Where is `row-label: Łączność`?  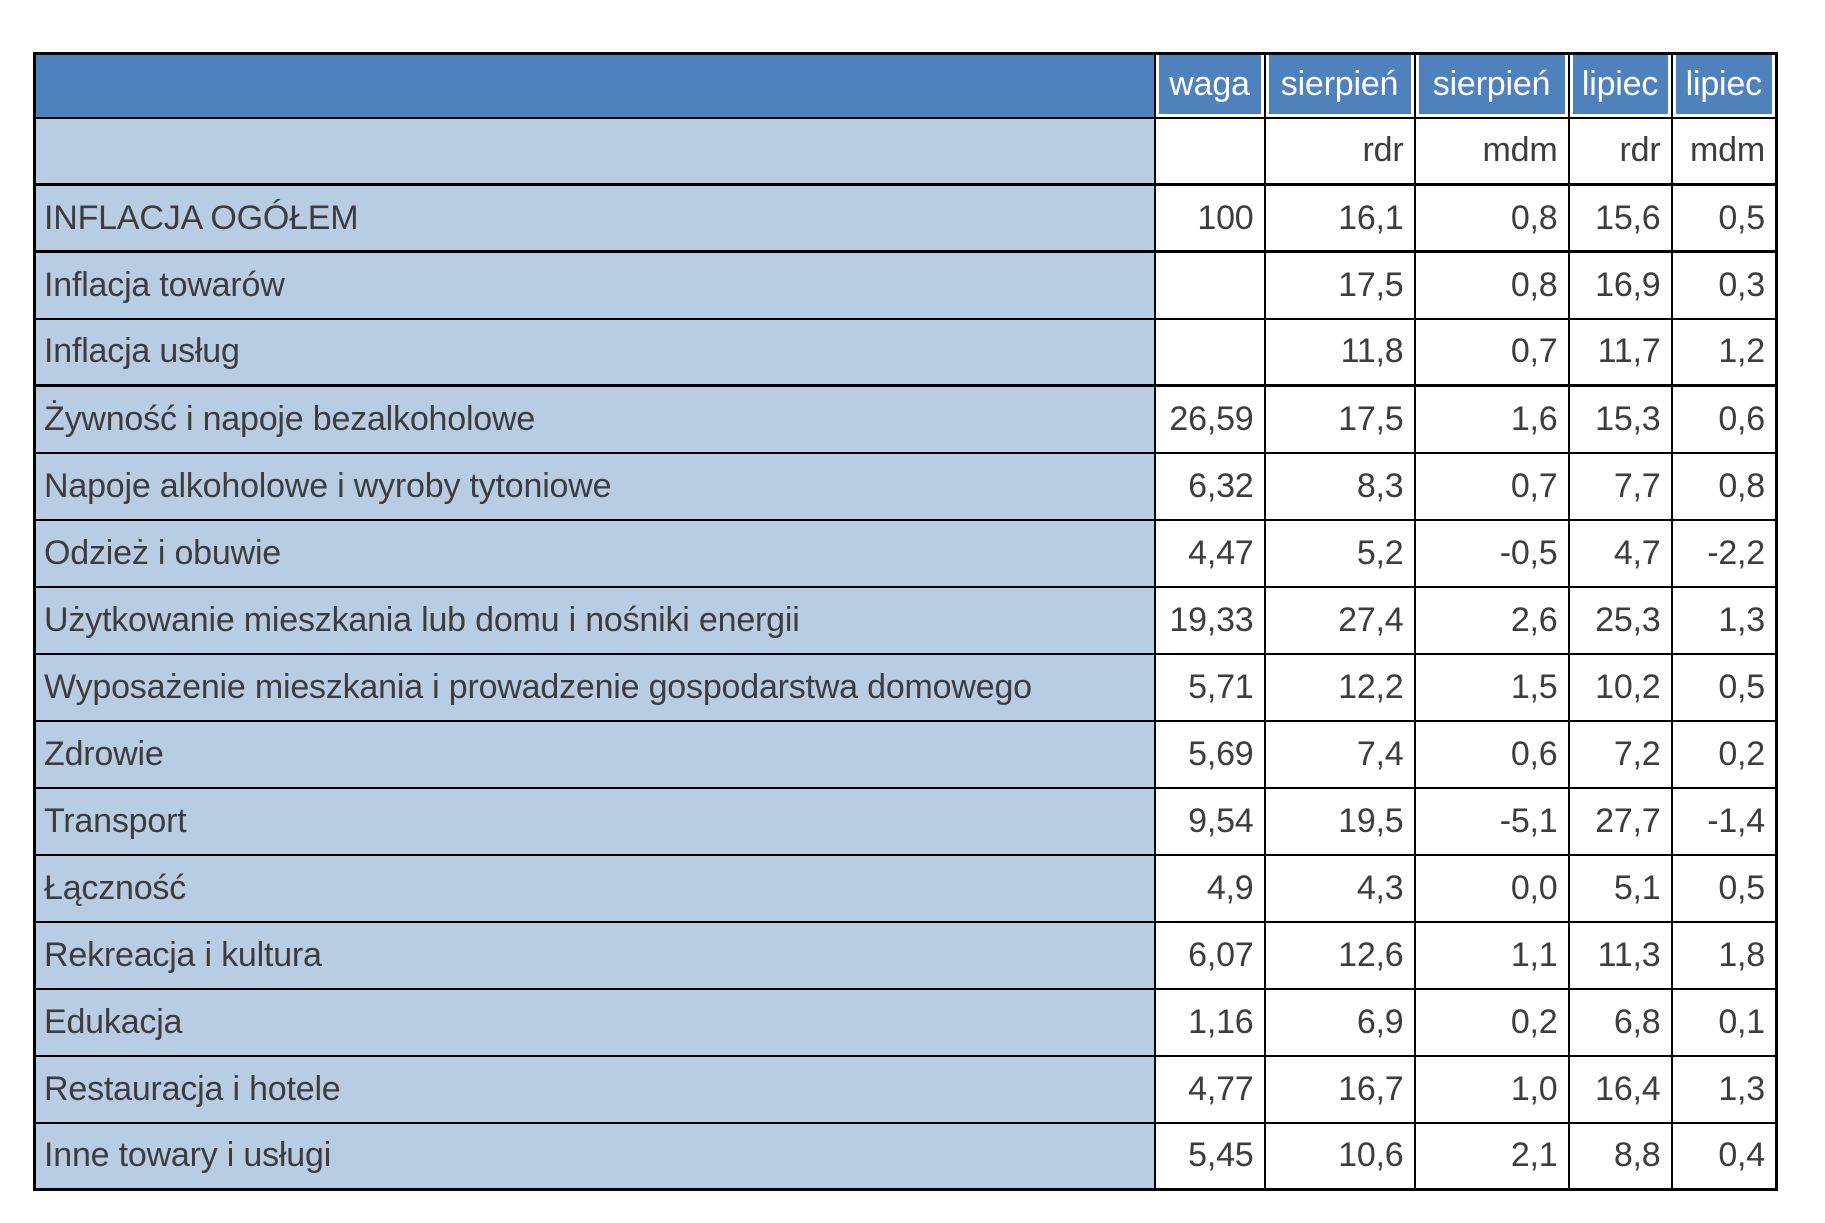 row-label: Łączność is located at coordinates (594, 888).